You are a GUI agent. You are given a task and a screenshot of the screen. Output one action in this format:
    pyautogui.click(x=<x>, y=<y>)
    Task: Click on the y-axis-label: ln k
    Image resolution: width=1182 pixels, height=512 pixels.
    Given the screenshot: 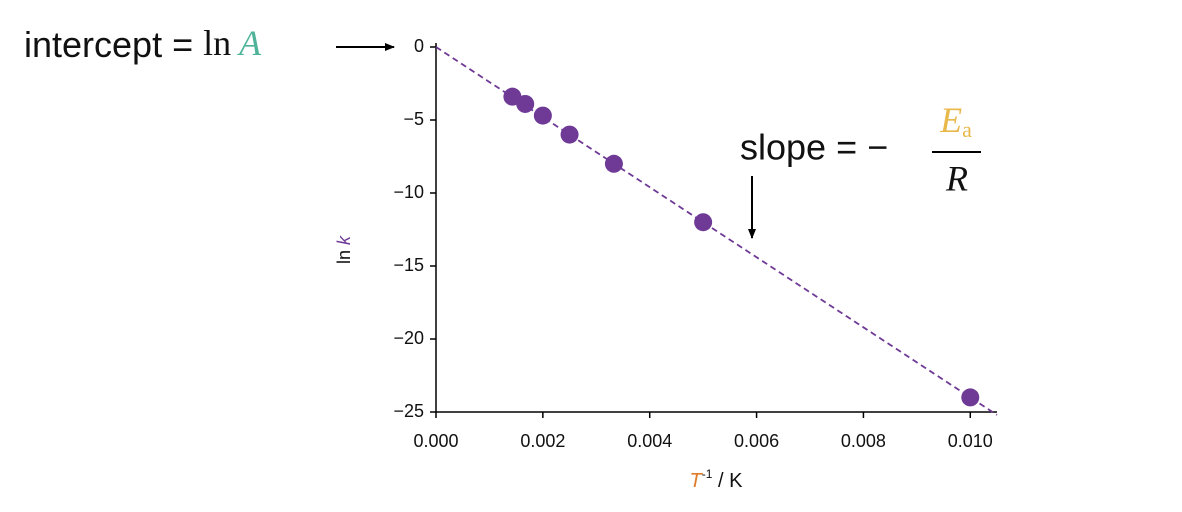 What is the action you would take?
    pyautogui.click(x=344, y=249)
    